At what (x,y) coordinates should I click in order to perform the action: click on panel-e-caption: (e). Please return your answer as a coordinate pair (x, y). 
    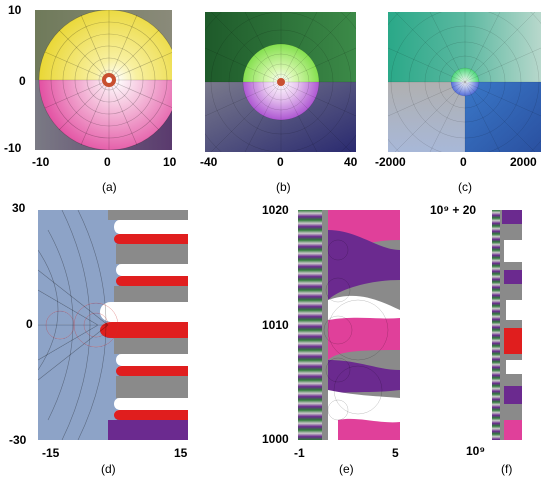
    Looking at the image, I should click on (346, 469).